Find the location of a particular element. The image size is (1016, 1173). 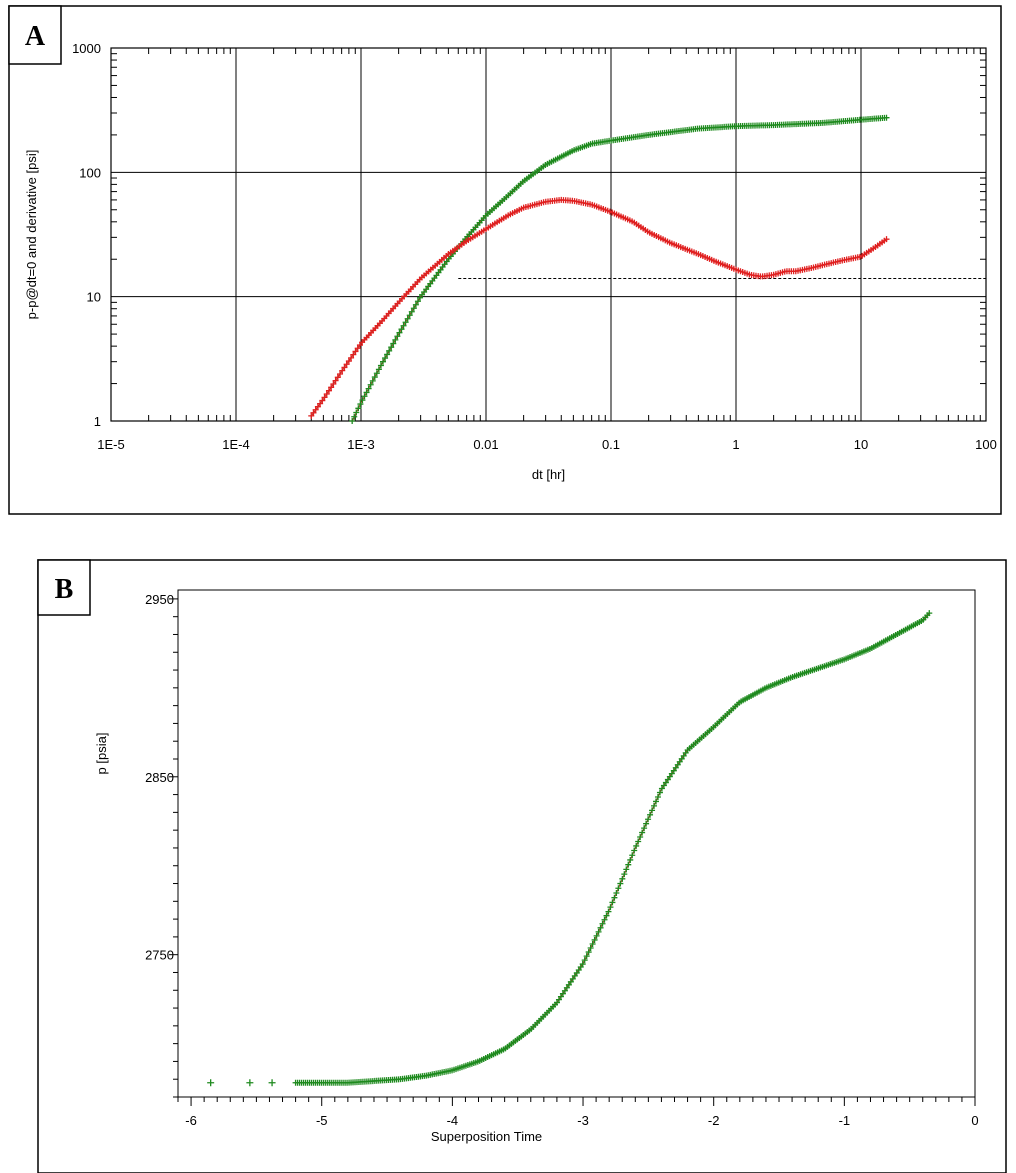

panel-b-x-tick-label: -1 is located at coordinates (845, 1120).